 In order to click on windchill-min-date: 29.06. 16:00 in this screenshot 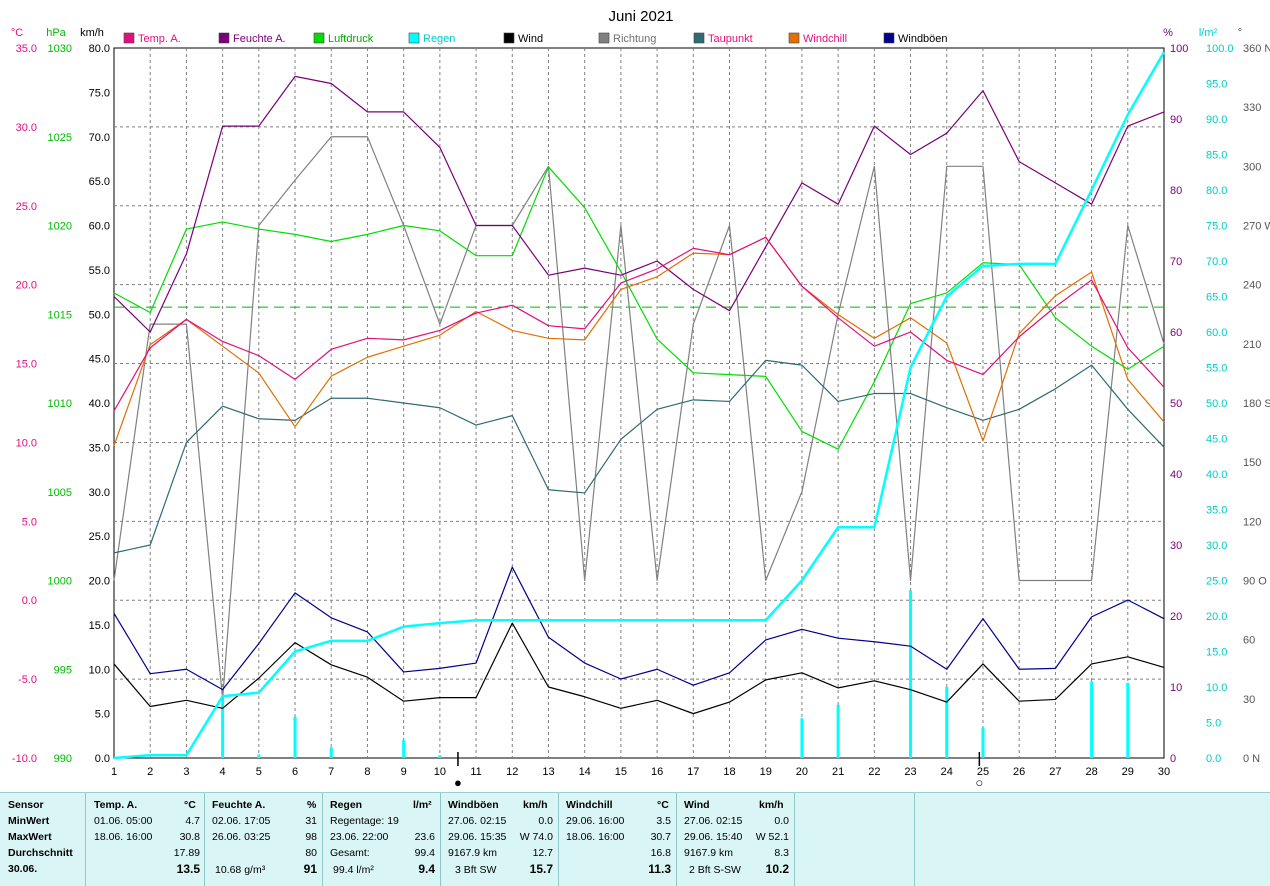, I will do `click(595, 821)`.